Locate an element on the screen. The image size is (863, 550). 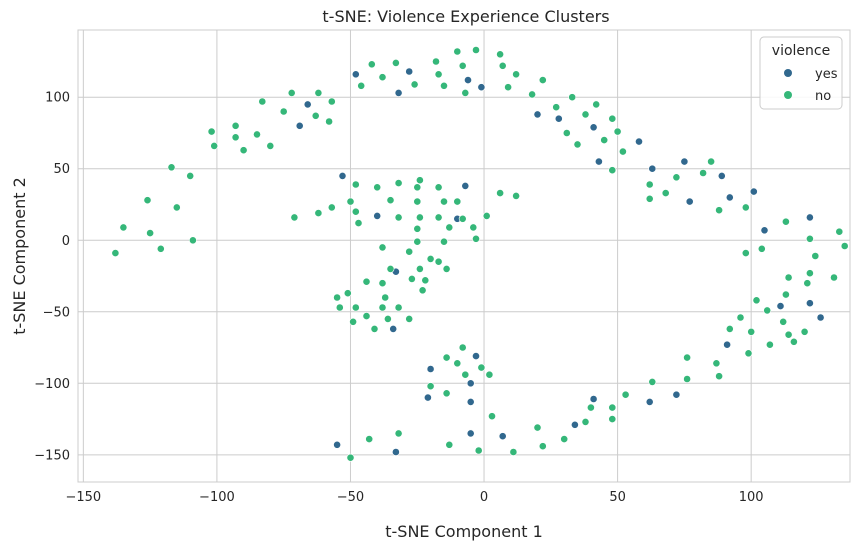
y-tick-label: −150 is located at coordinates (52, 455).